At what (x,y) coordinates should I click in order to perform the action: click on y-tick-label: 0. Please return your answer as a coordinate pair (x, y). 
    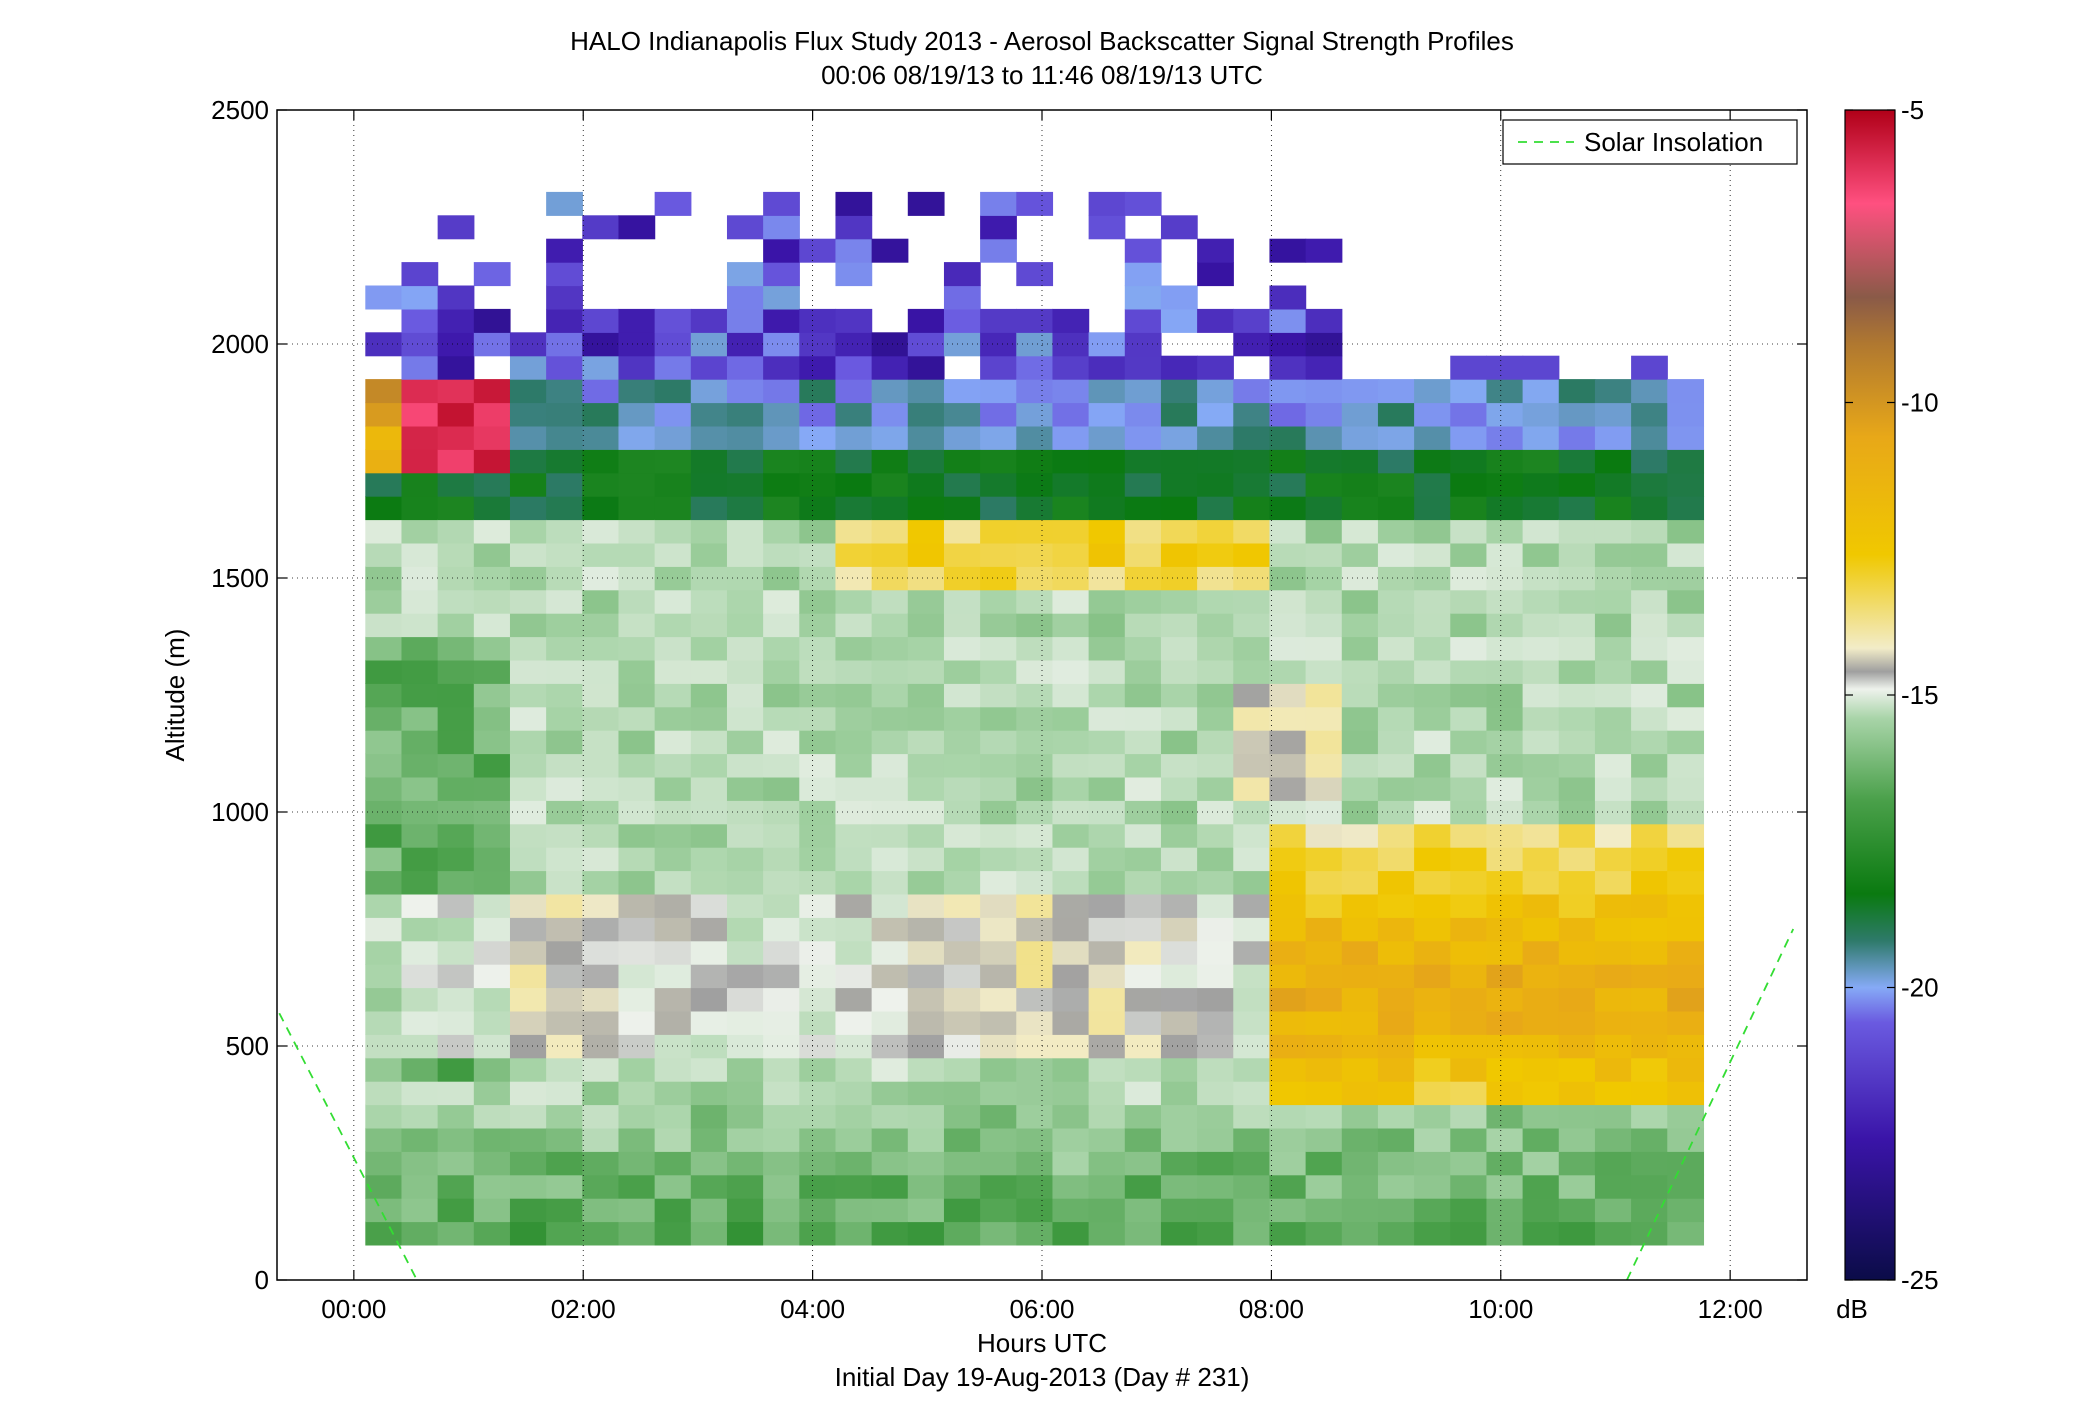
    Looking at the image, I should click on (262, 1280).